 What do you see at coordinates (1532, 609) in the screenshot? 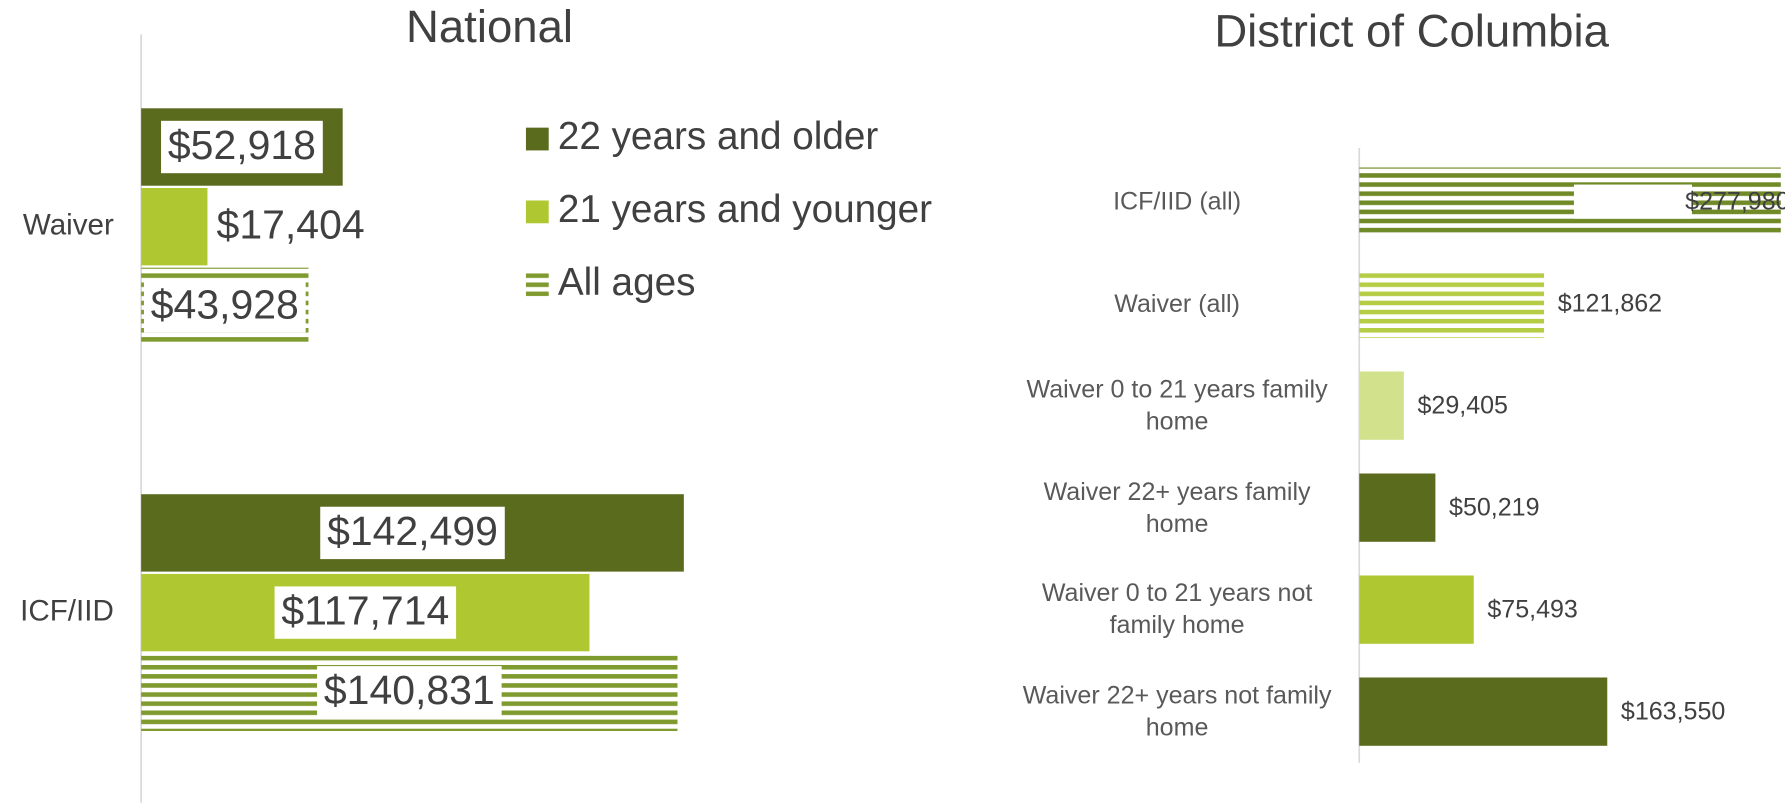
I see `value-label: $75,493` at bounding box center [1532, 609].